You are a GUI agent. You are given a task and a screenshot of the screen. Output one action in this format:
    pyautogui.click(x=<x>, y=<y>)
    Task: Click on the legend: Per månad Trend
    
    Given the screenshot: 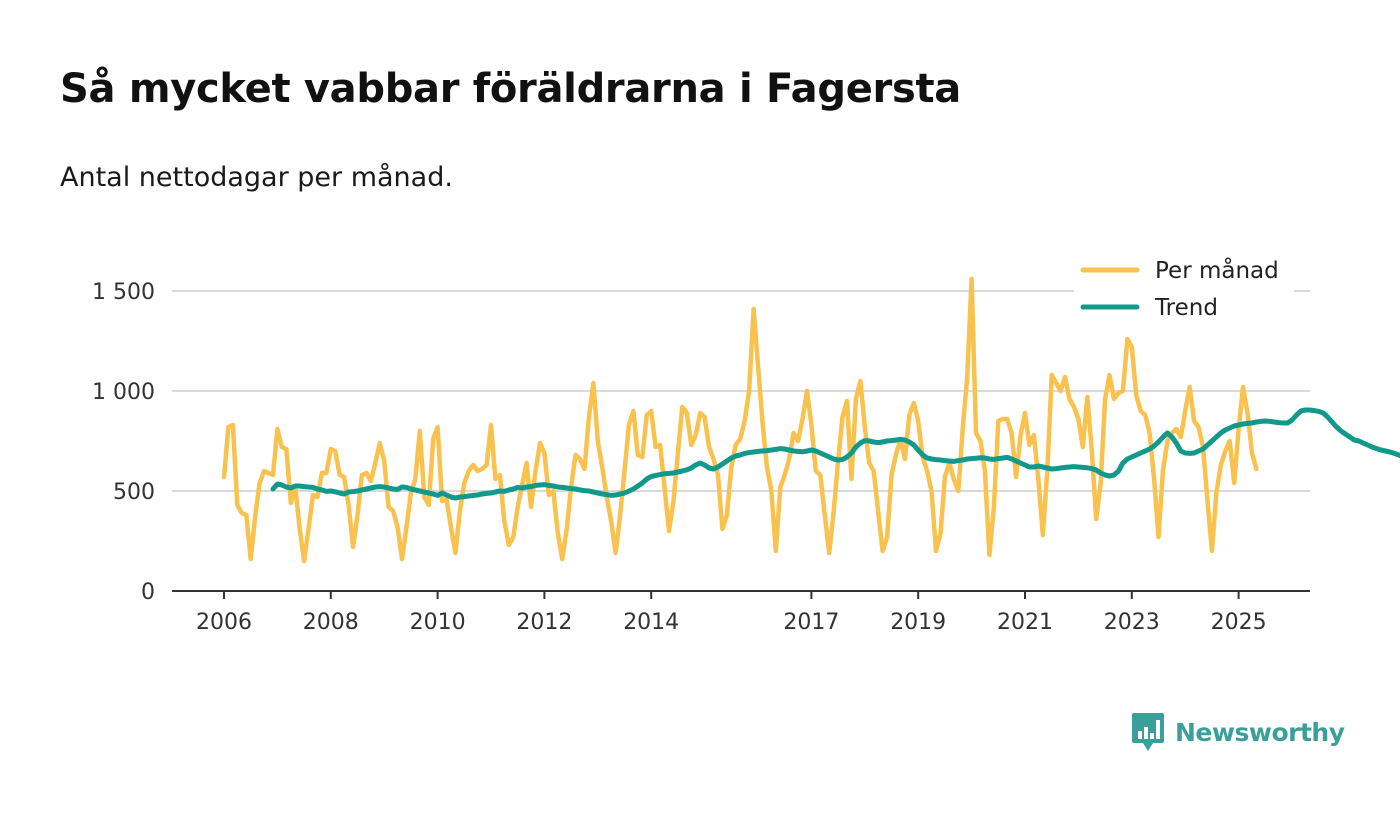 What is the action you would take?
    pyautogui.click(x=1184, y=286)
    